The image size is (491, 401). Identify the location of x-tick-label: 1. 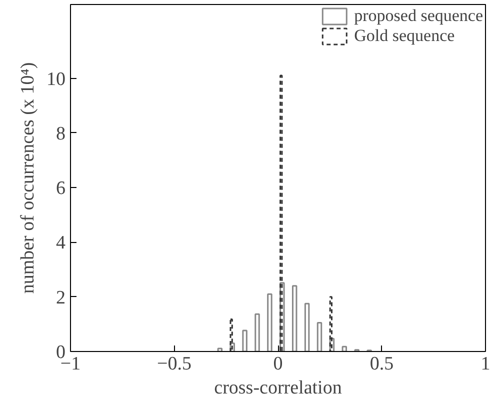
(485, 364).